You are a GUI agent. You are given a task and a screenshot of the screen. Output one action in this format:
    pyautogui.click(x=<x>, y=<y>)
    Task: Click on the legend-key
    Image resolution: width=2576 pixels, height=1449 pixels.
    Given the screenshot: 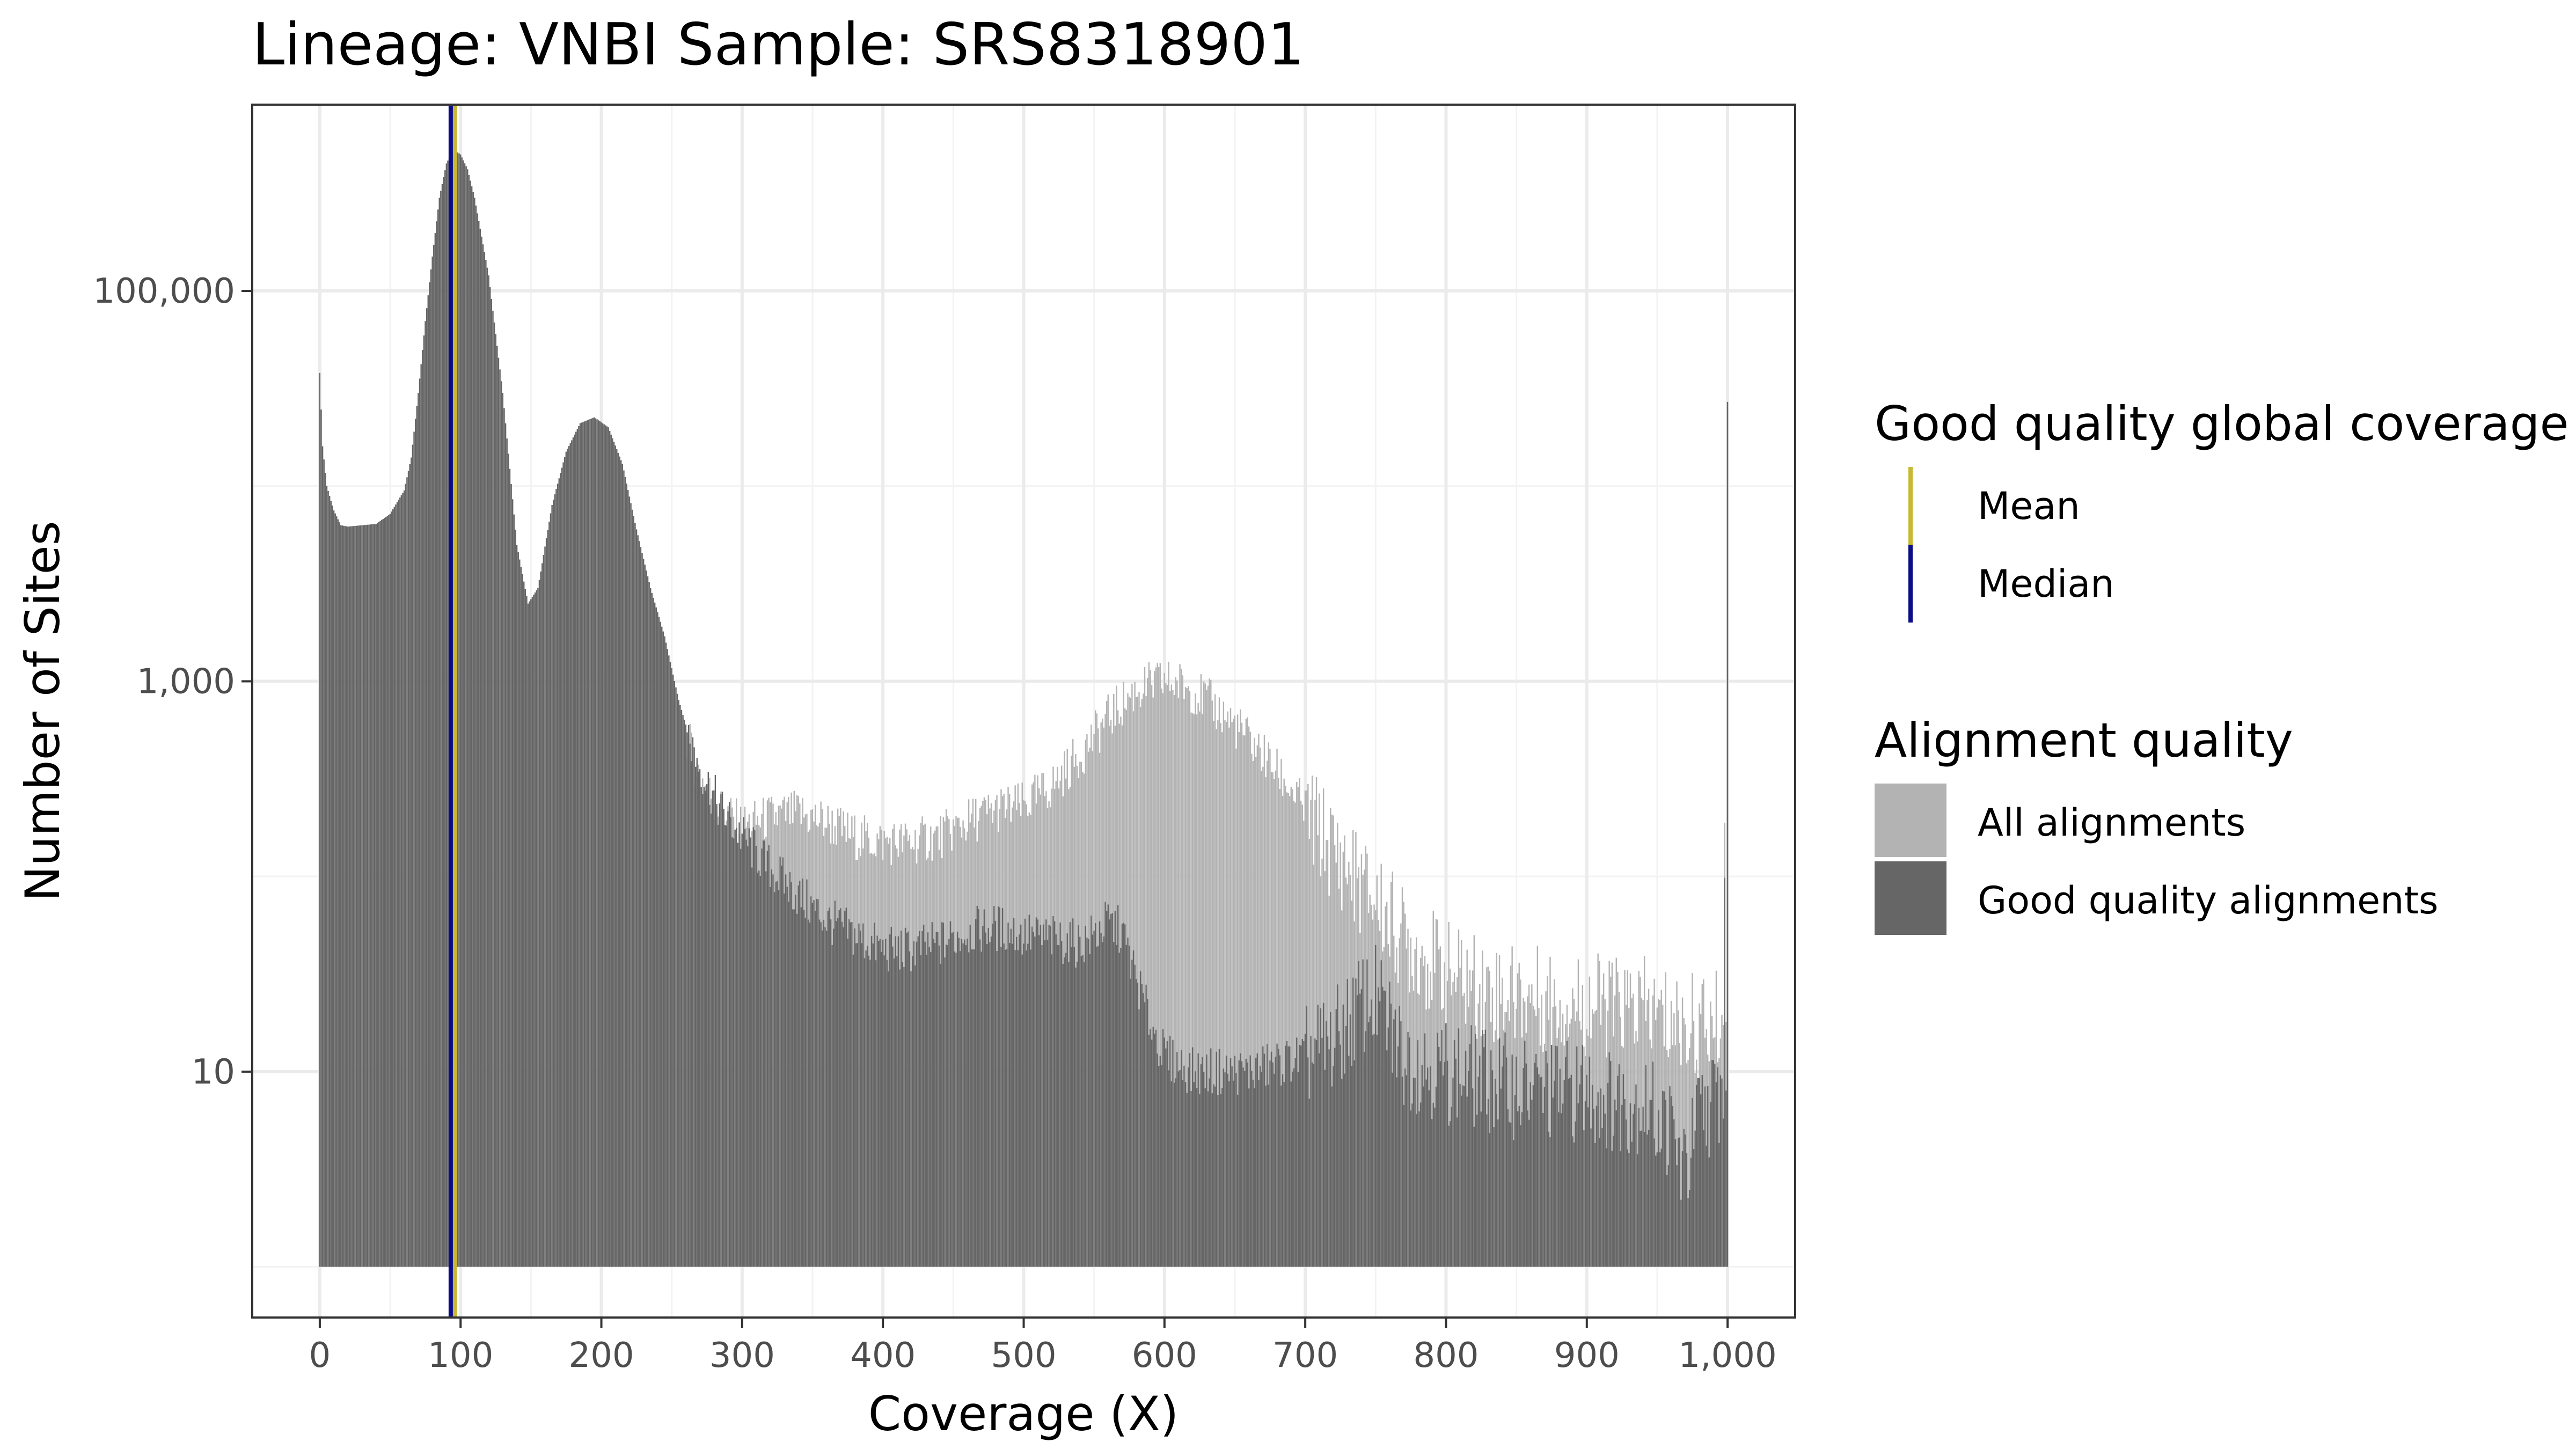 What is the action you would take?
    pyautogui.click(x=1910, y=506)
    